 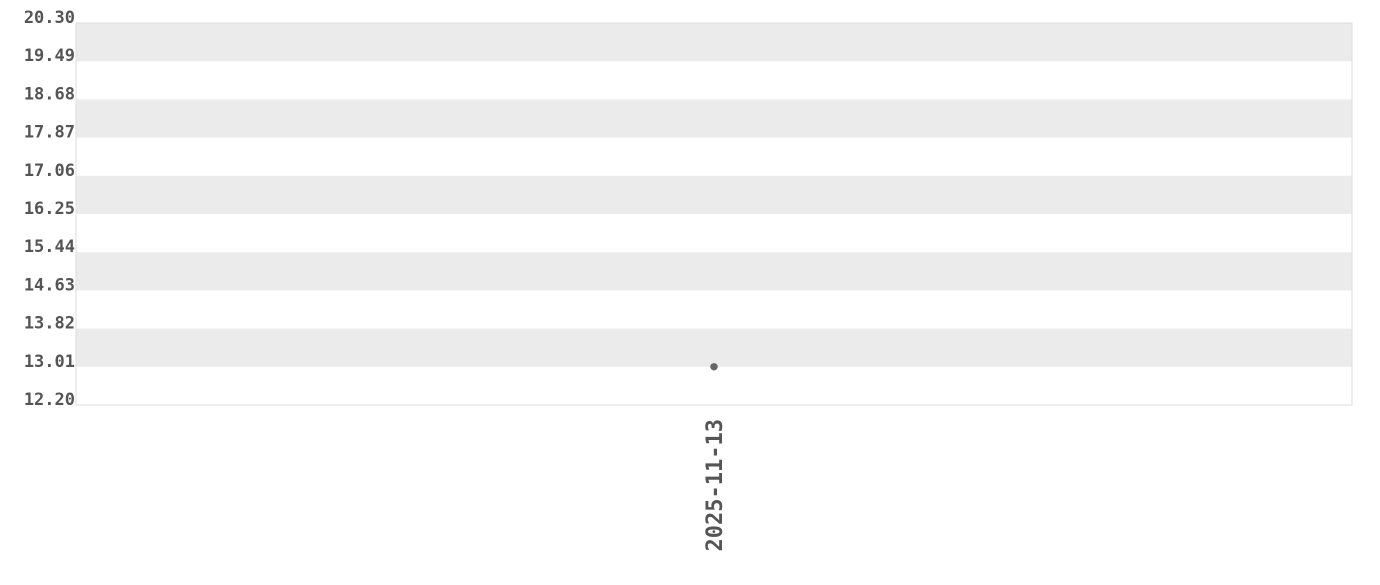 What do you see at coordinates (49, 400) in the screenshot?
I see `y-tick-label: 12.20` at bounding box center [49, 400].